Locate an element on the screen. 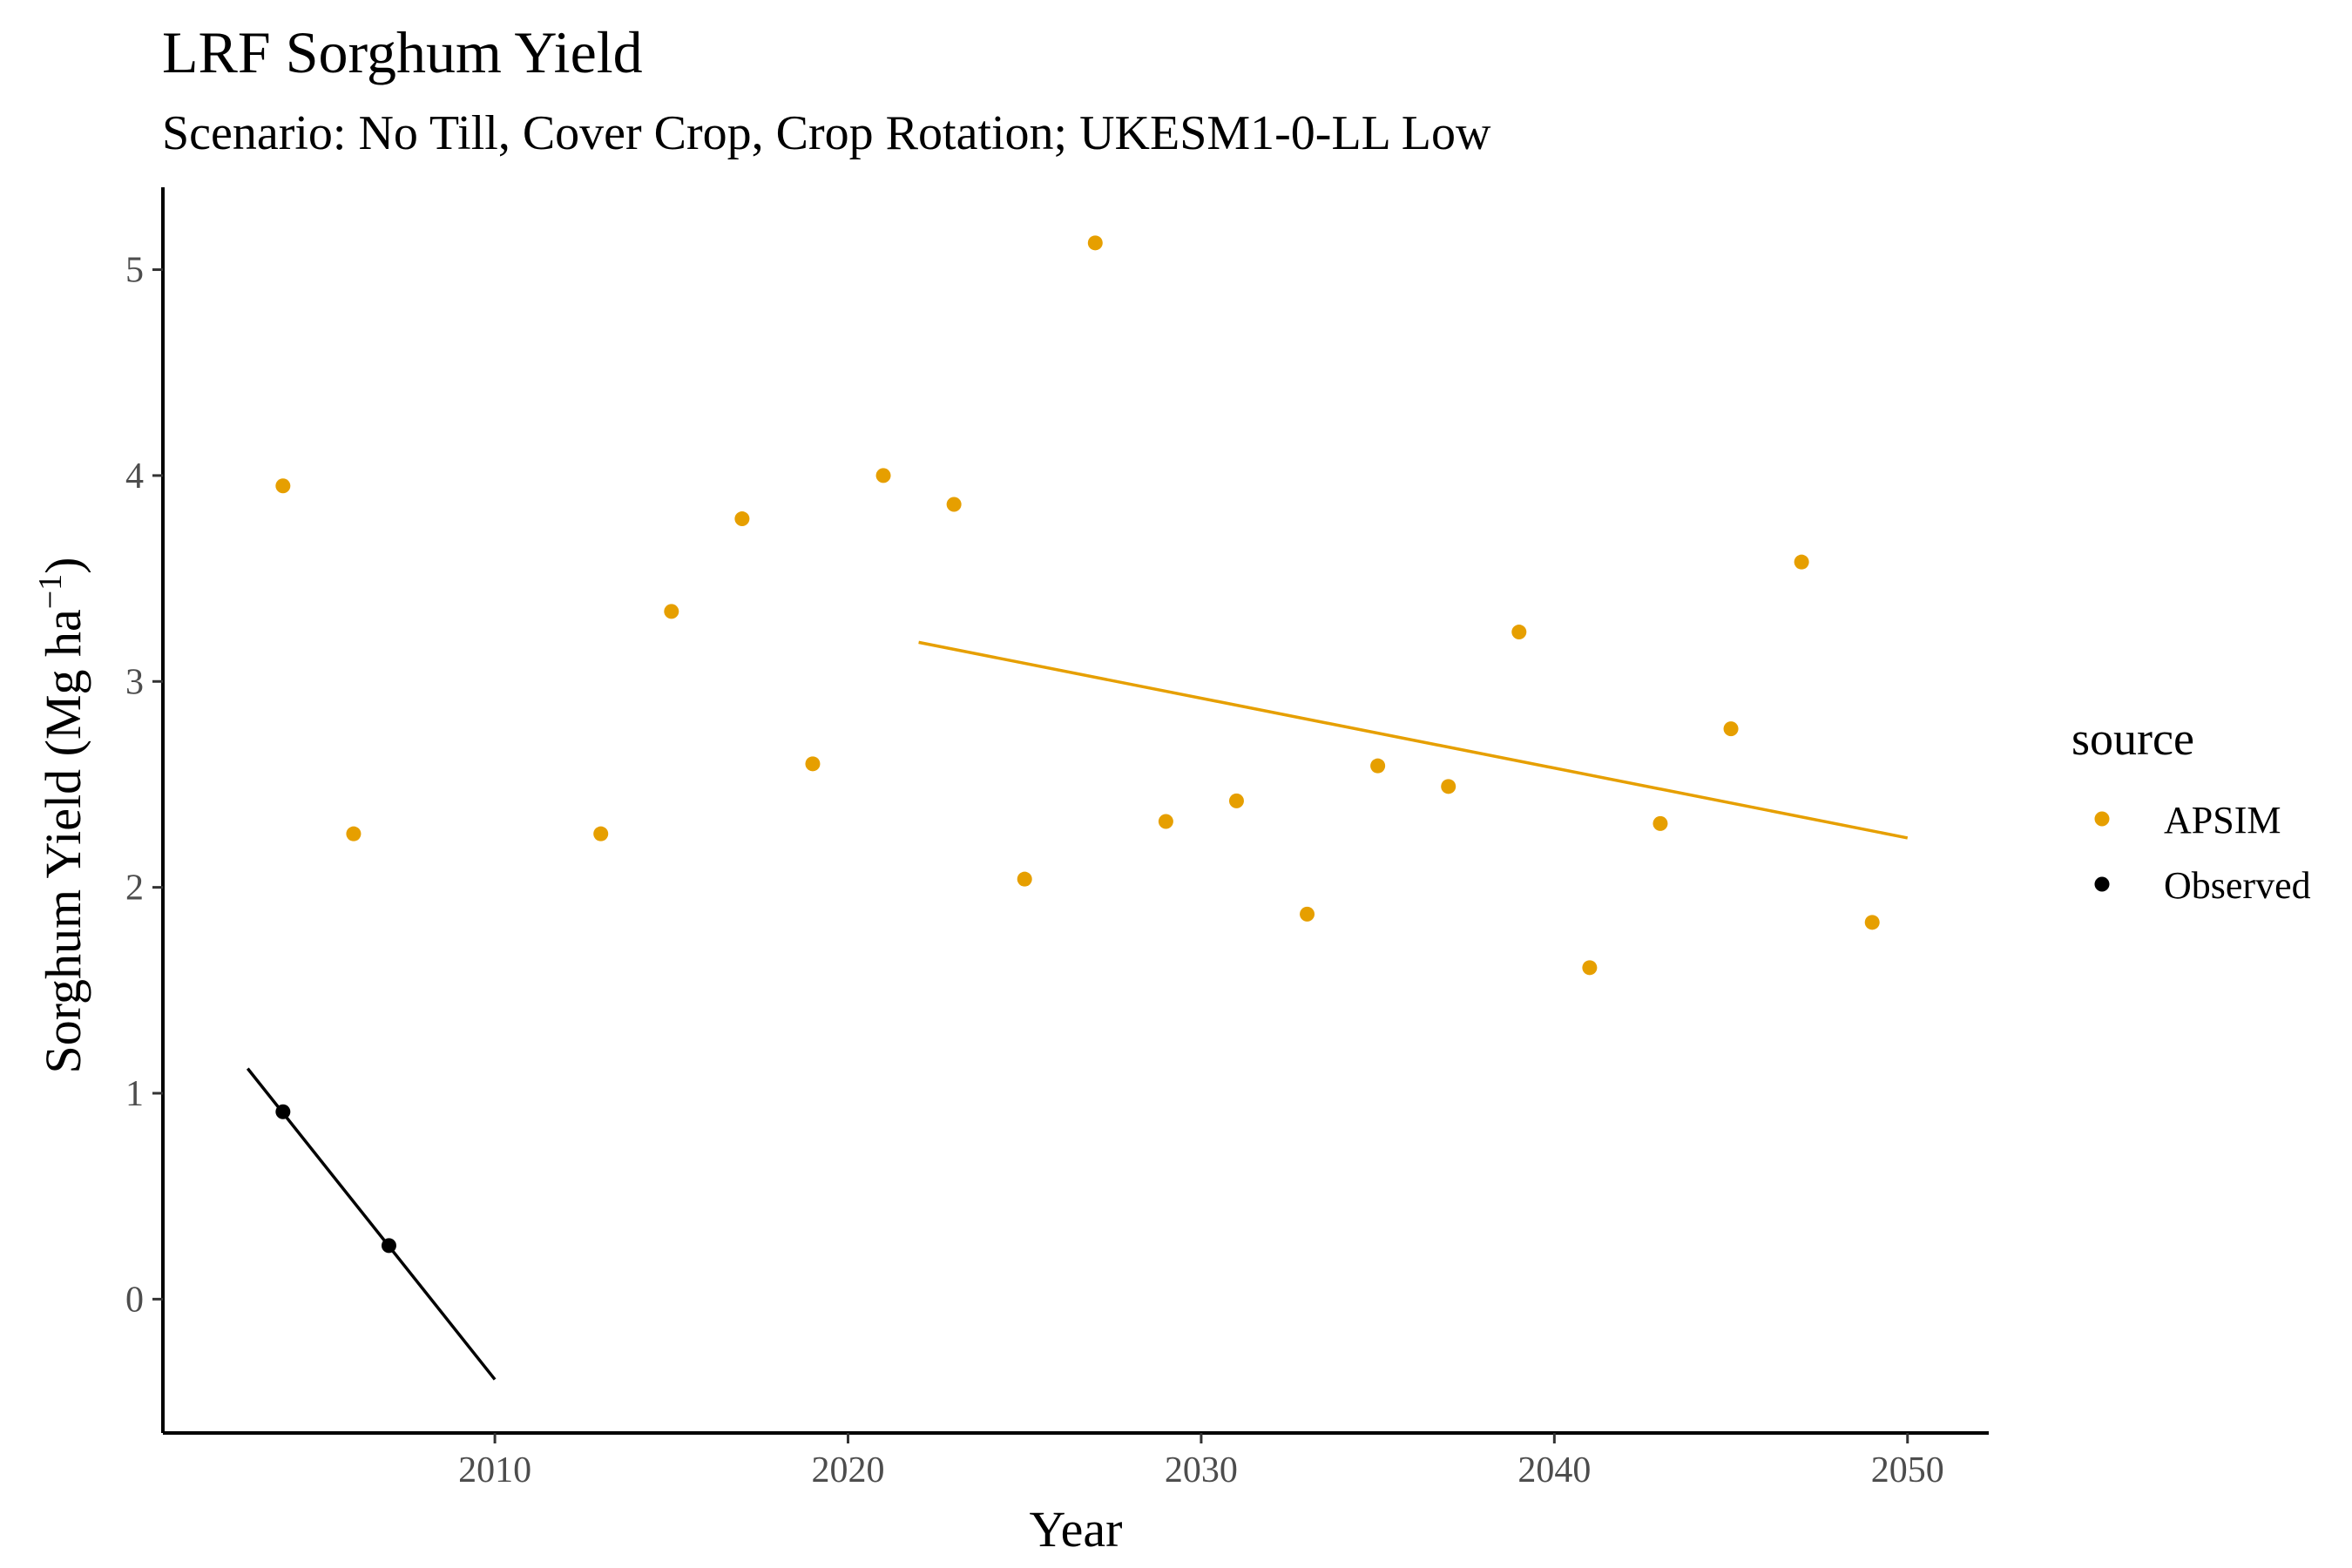 The width and height of the screenshot is (2352, 1568). y-axis-title-text: Sorghum Yield (Mg ha is located at coordinates (63, 841).